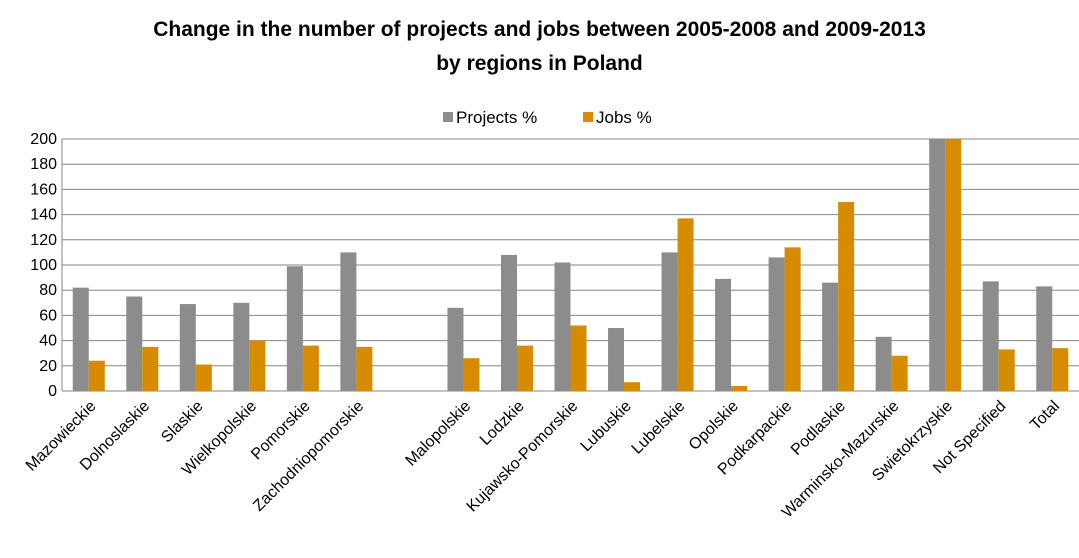 The image size is (1079, 558). What do you see at coordinates (43, 164) in the screenshot?
I see `y-tick-label: 180` at bounding box center [43, 164].